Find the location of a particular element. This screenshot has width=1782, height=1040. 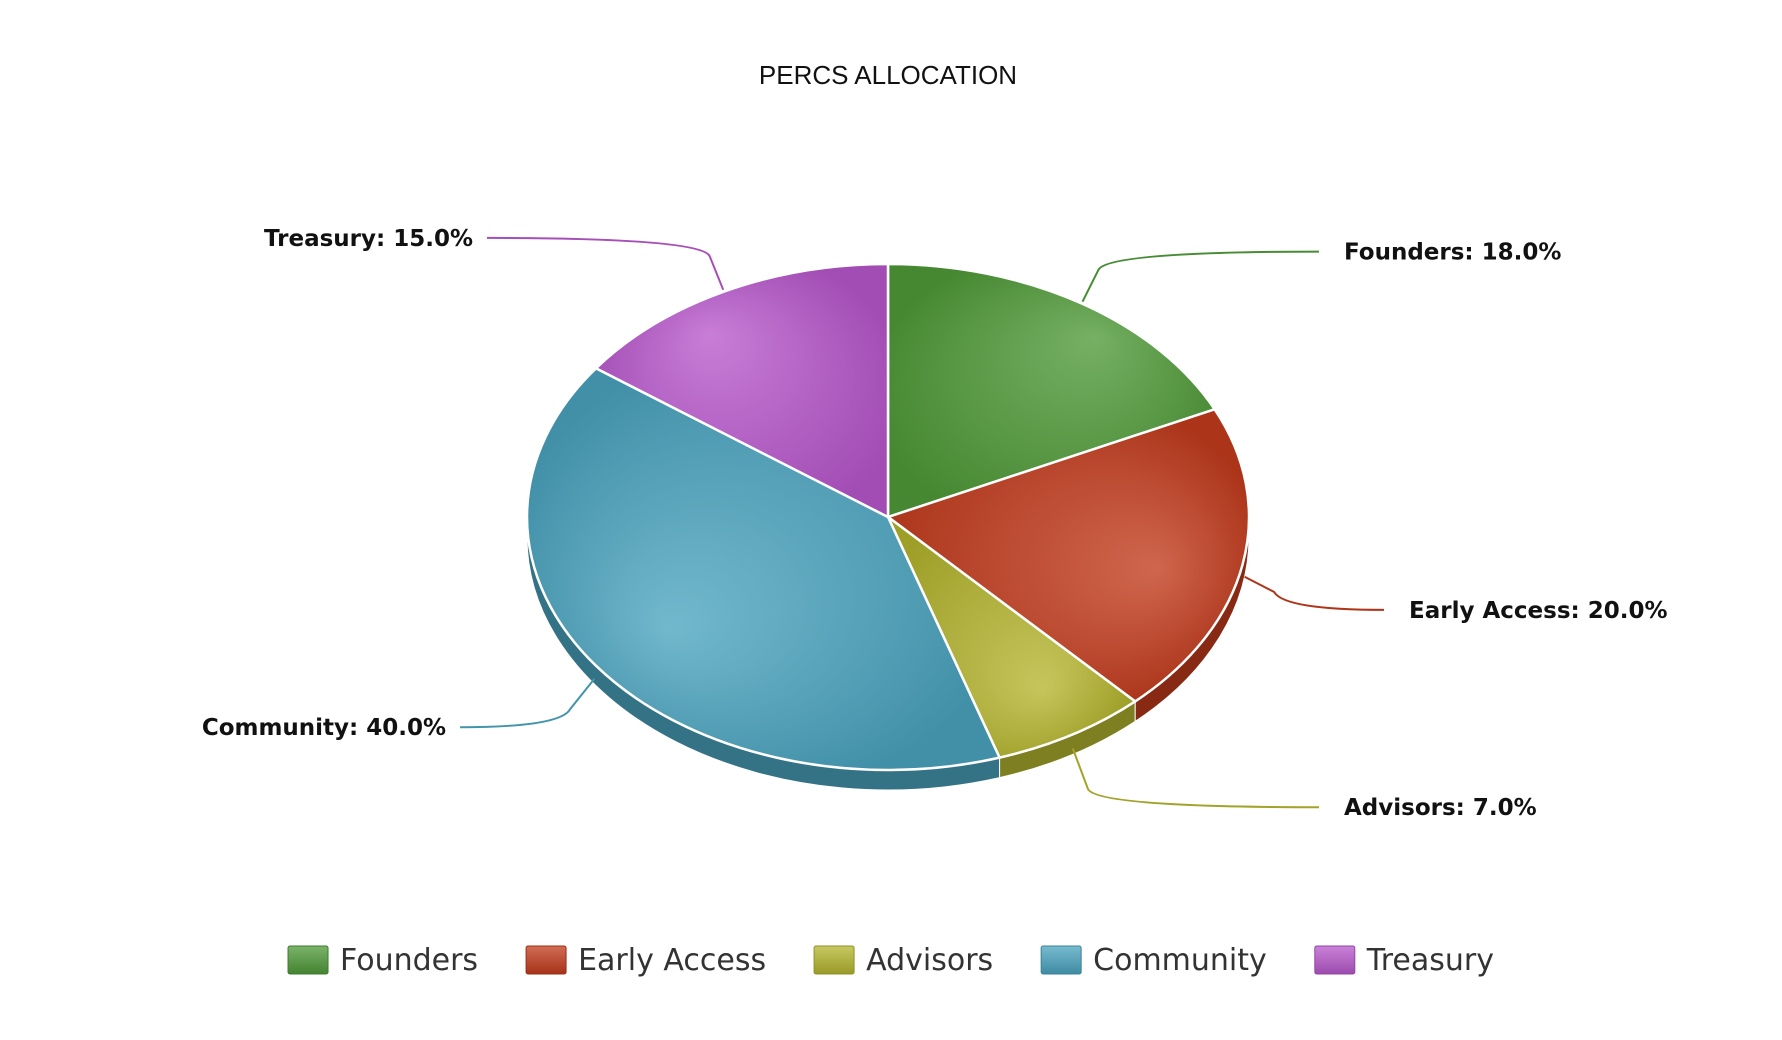

legend-label-community: Community is located at coordinates (1180, 960).